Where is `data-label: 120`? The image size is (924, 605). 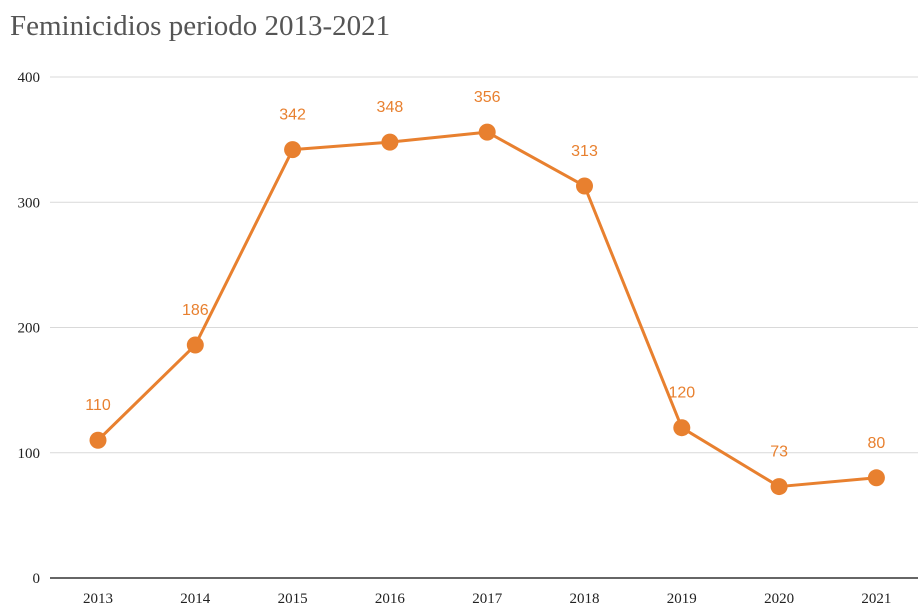
data-label: 120 is located at coordinates (681, 393).